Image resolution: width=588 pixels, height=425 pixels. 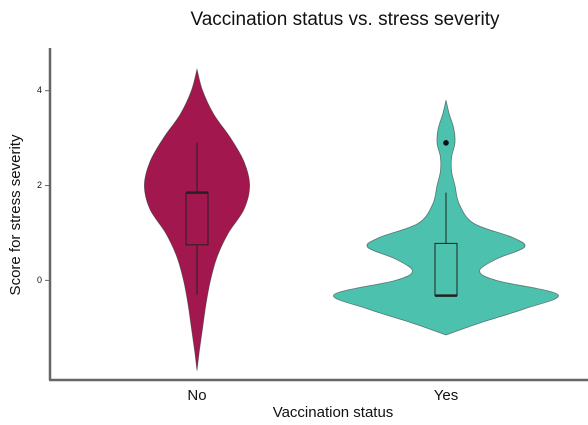 What do you see at coordinates (345, 19) in the screenshot?
I see `chart-title: Vaccination status vs. stress severity` at bounding box center [345, 19].